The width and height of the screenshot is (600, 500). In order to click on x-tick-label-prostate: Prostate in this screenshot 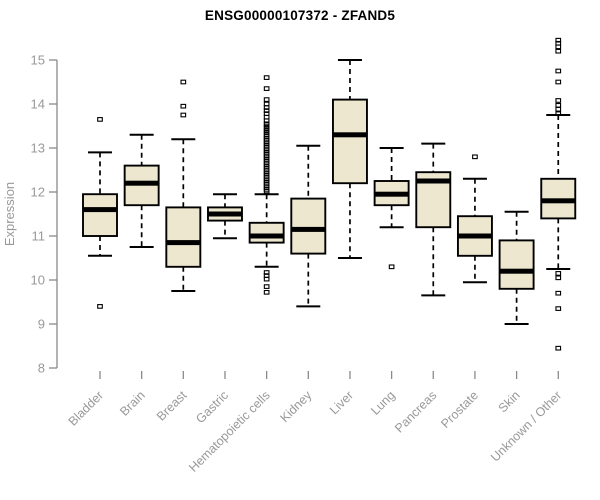, I will do `click(459, 409)`.